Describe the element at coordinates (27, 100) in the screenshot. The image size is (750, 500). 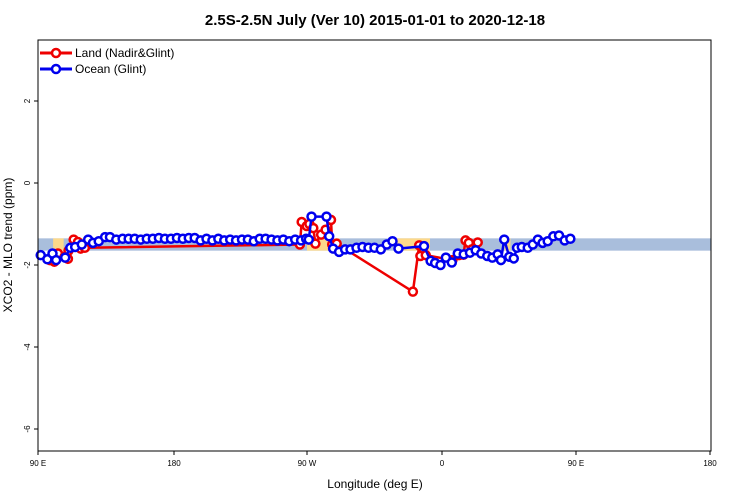
I see `y-tick-label: 2` at that location.